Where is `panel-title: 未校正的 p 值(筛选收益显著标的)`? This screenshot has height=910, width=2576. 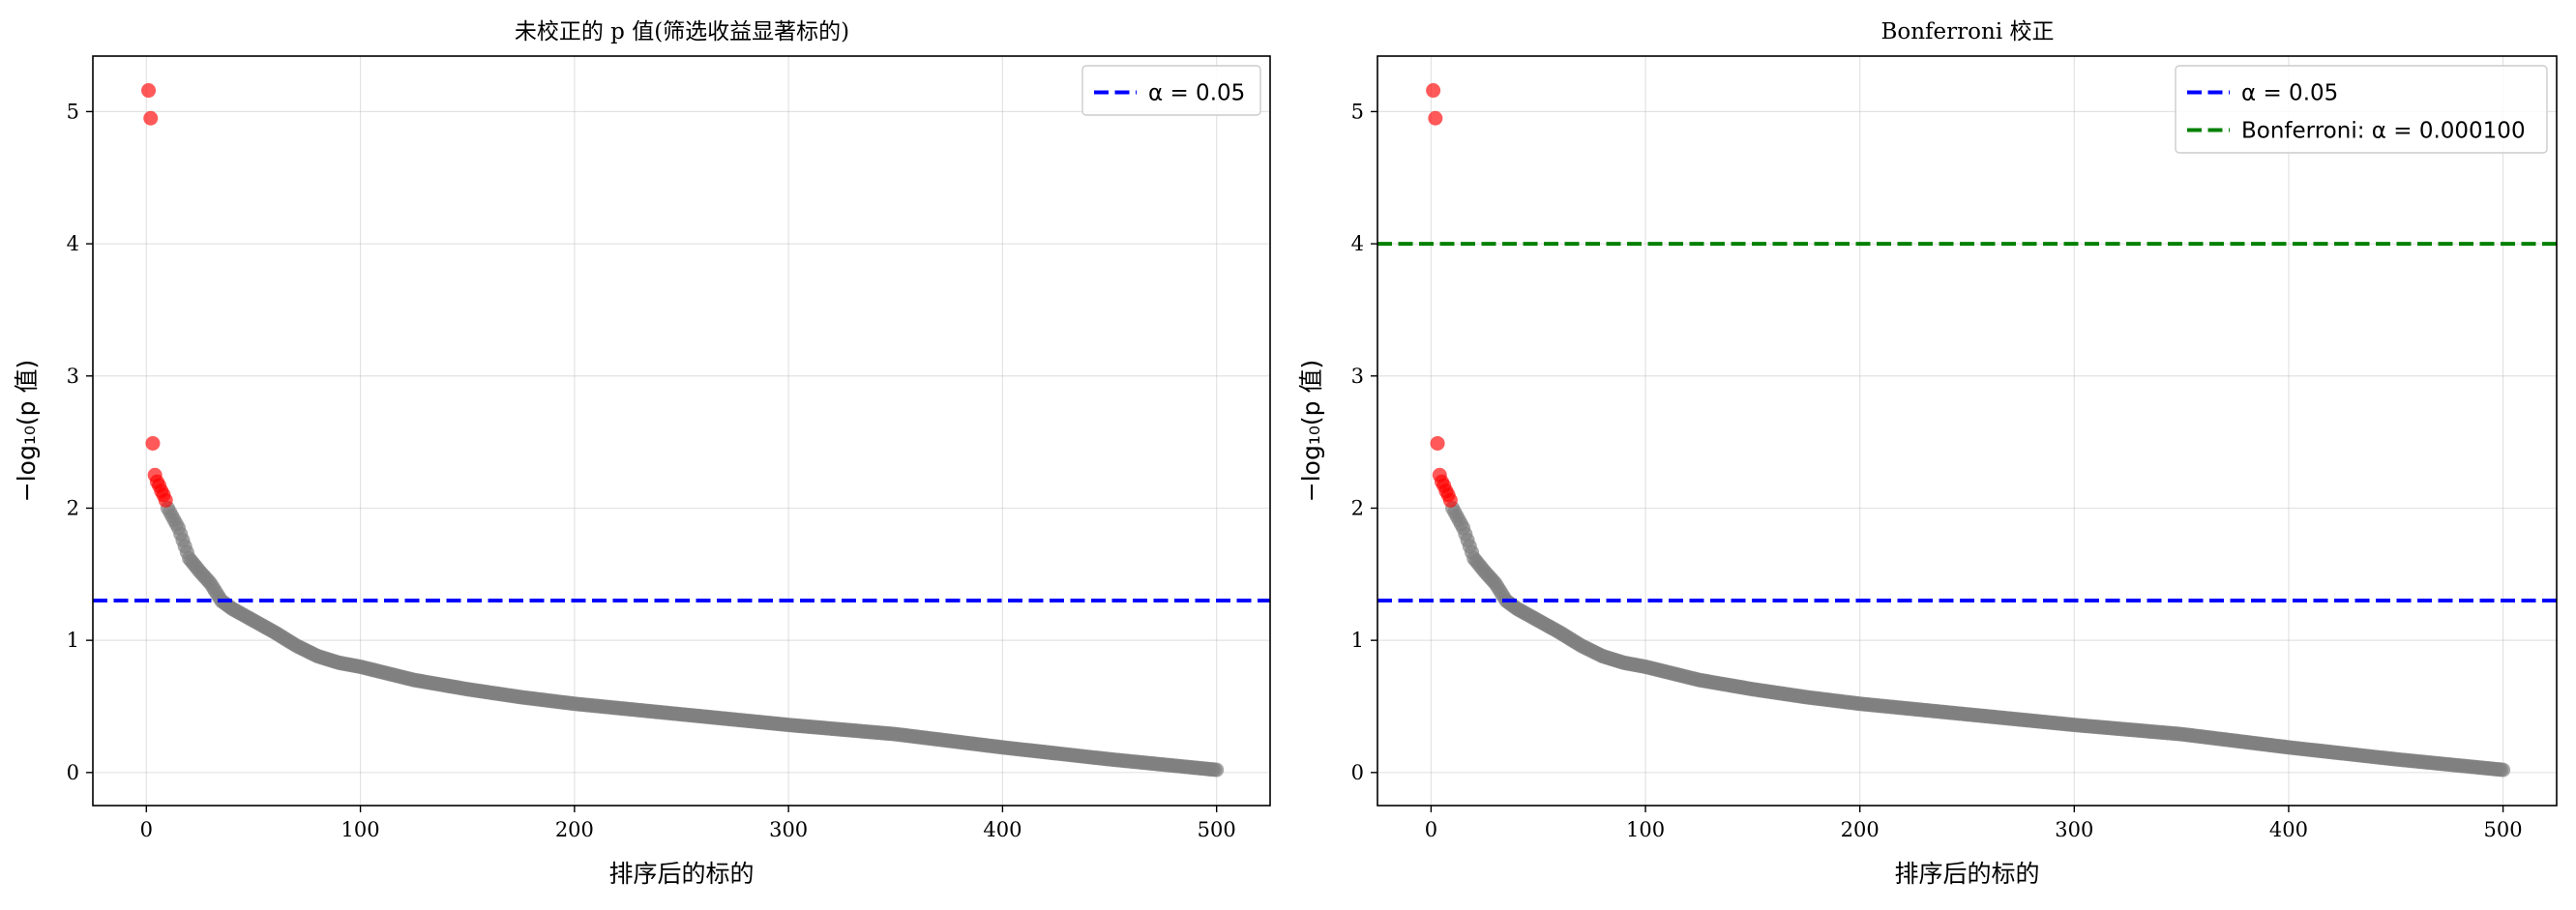
panel-title: 未校正的 p 值(筛选收益显著标的) is located at coordinates (682, 32).